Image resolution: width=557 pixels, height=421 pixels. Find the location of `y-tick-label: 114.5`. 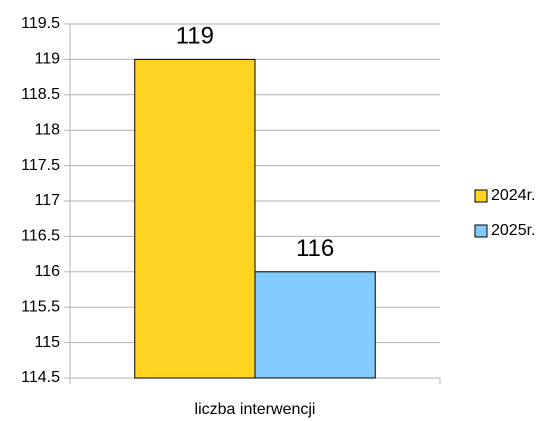

y-tick-label: 114.5 is located at coordinates (40, 377).